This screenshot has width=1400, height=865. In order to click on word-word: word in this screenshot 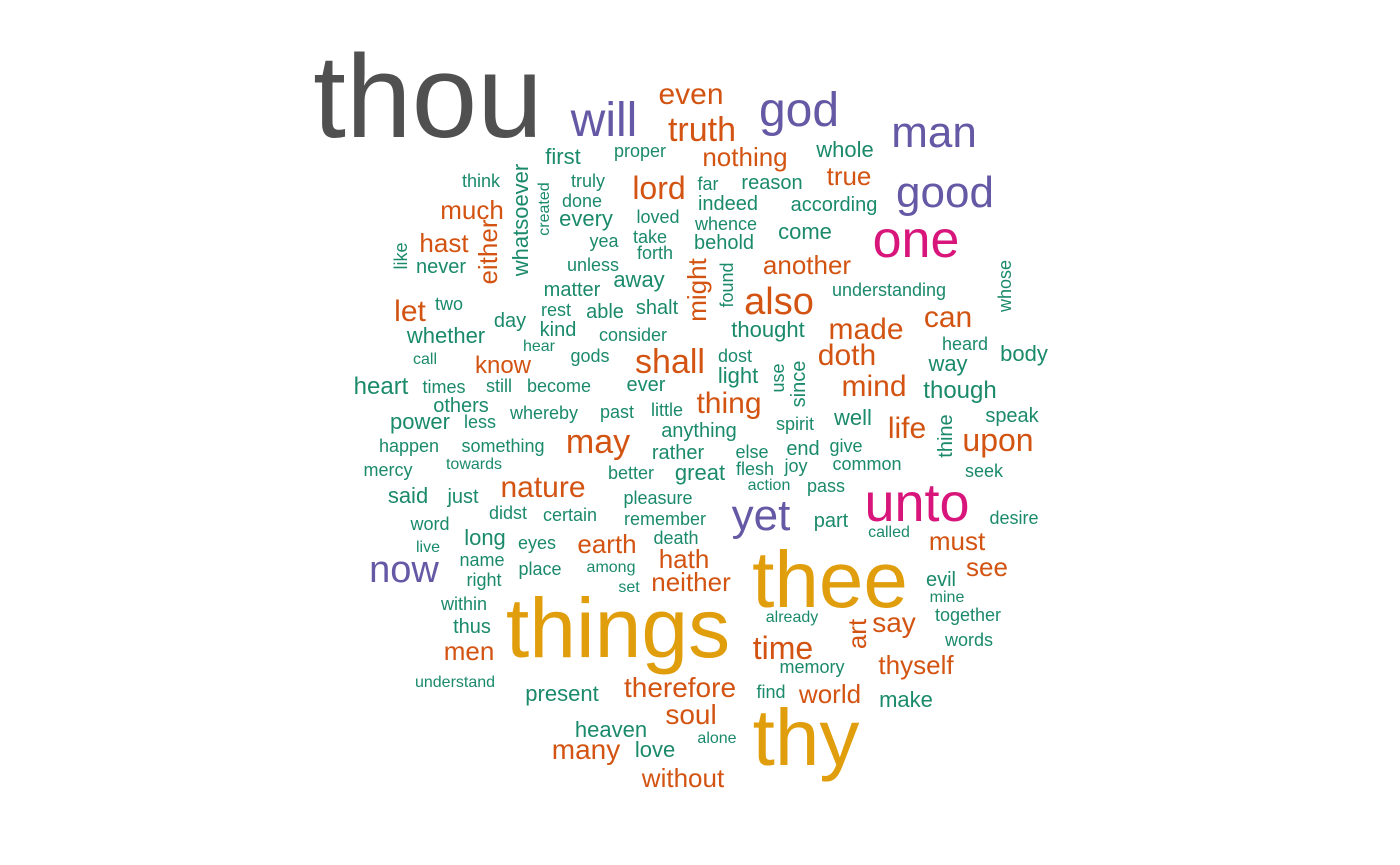, I will do `click(430, 524)`.